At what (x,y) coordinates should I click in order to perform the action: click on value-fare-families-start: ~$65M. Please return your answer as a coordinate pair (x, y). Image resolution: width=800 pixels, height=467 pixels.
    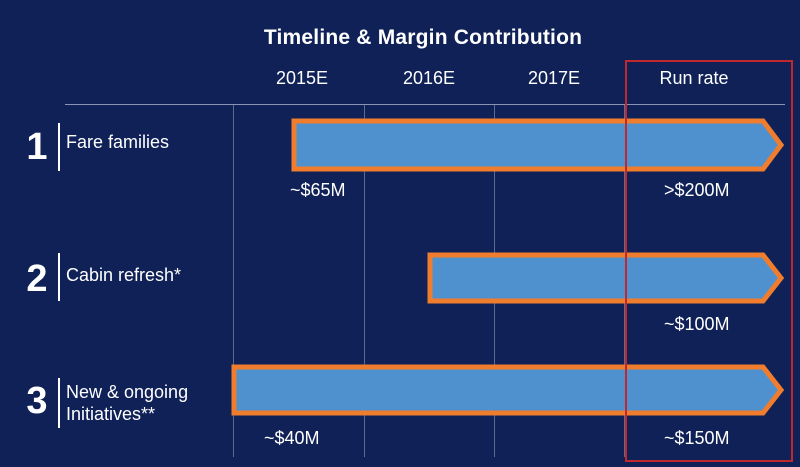
    Looking at the image, I should click on (318, 190).